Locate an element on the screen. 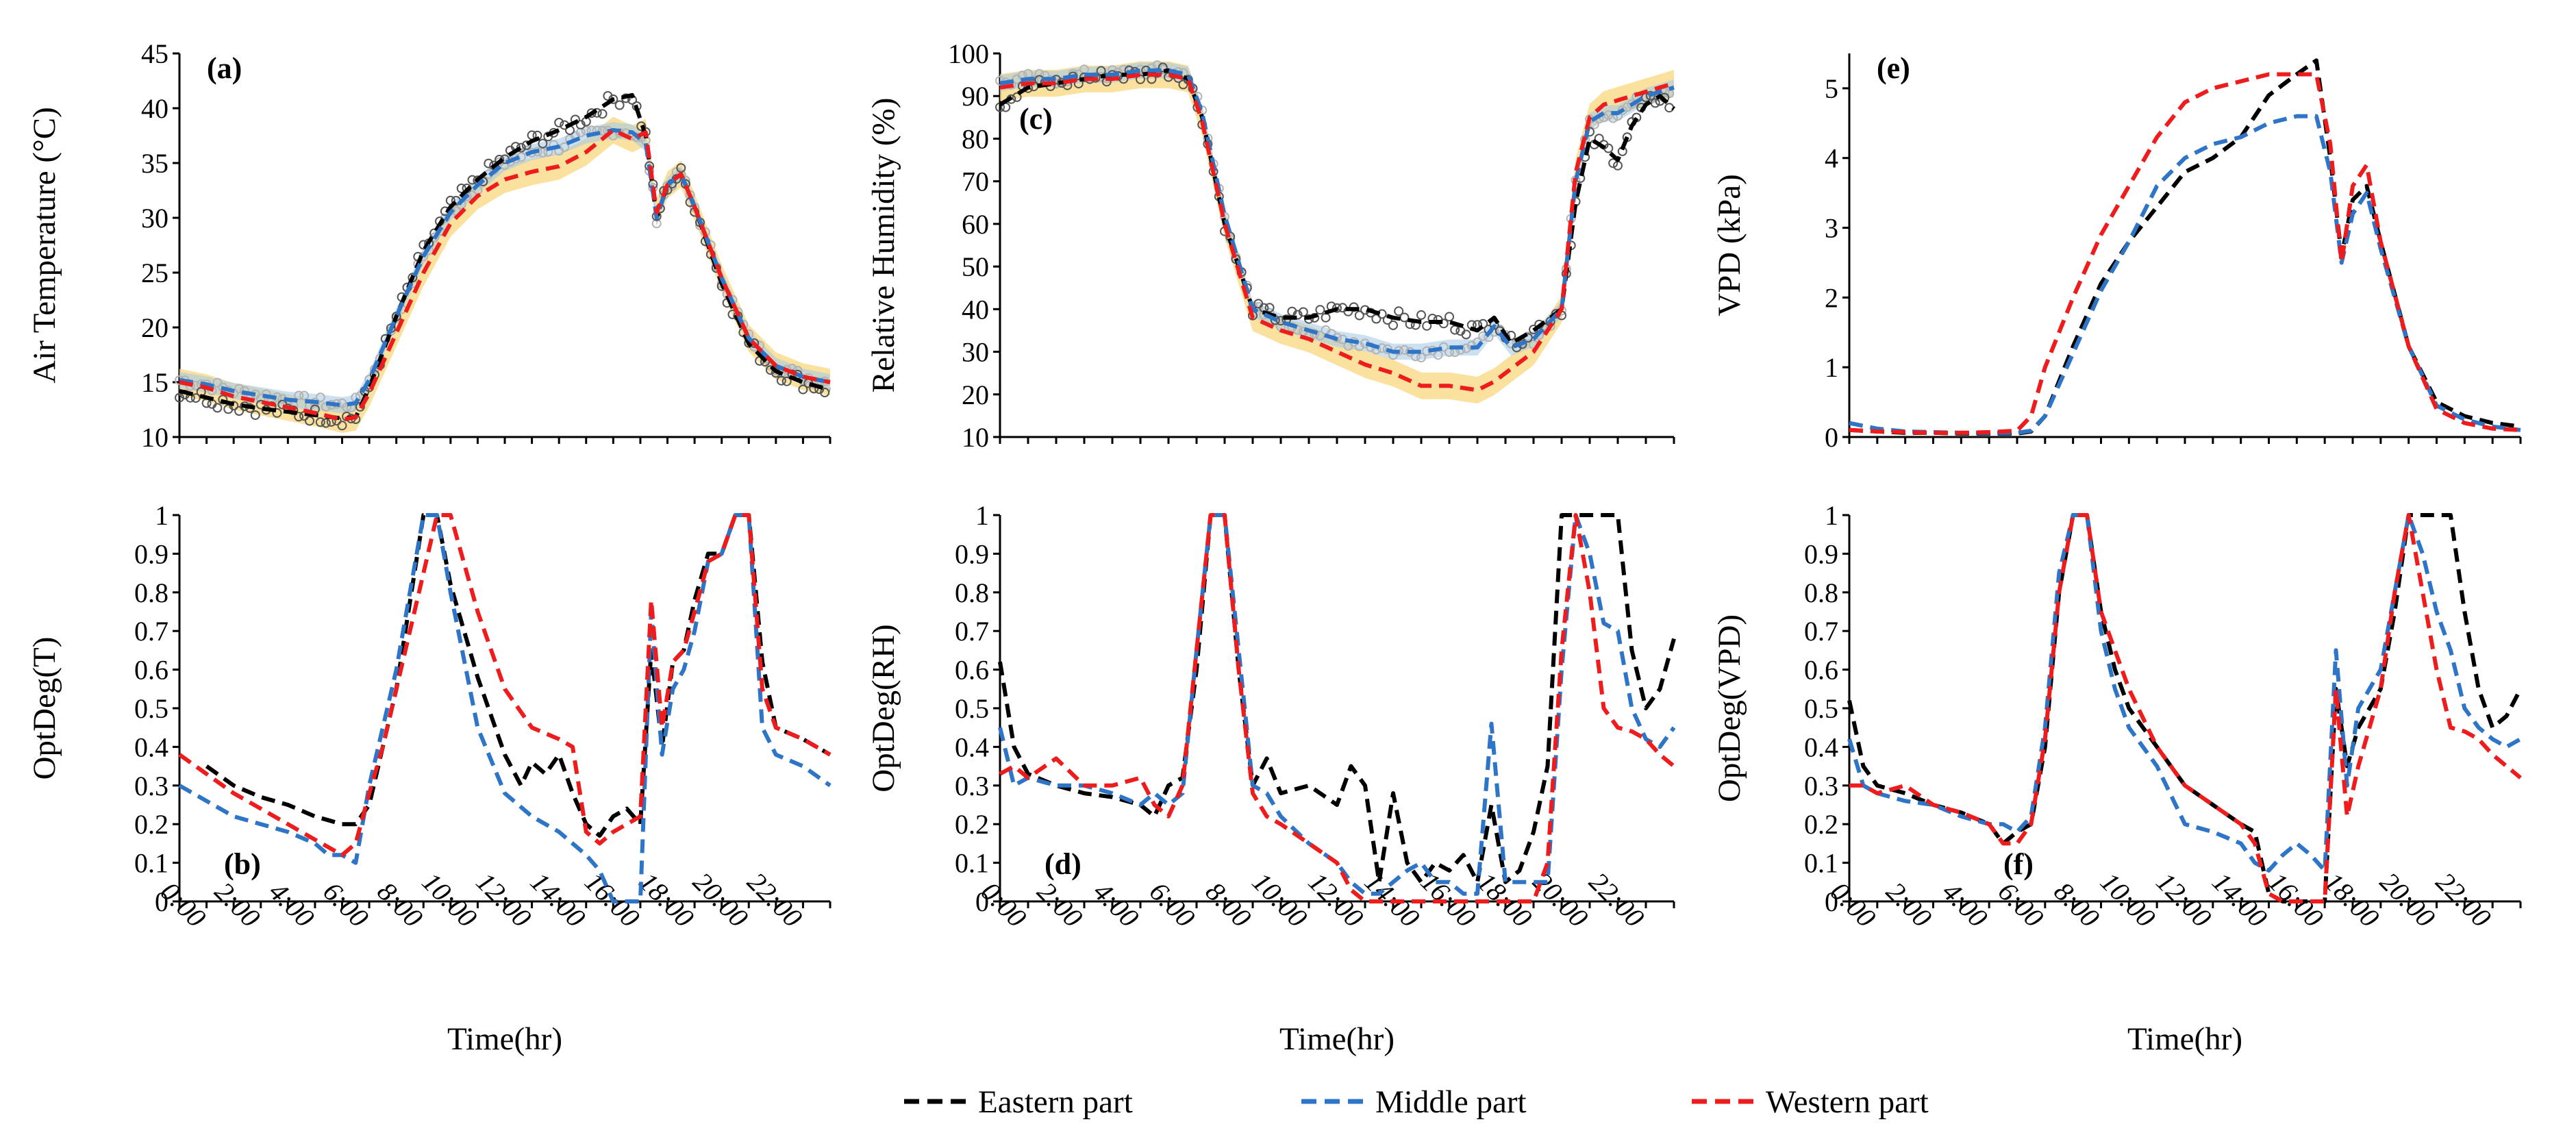 This screenshot has width=2576, height=1148. x-tick-label: 6:00 is located at coordinates (1172, 905).